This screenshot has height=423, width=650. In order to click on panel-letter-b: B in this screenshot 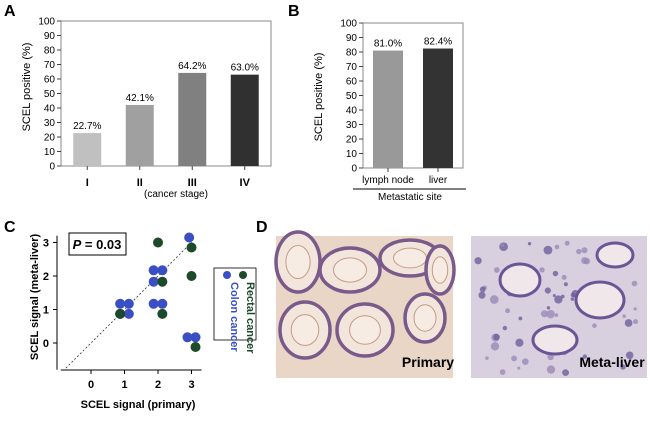, I will do `click(294, 11)`.